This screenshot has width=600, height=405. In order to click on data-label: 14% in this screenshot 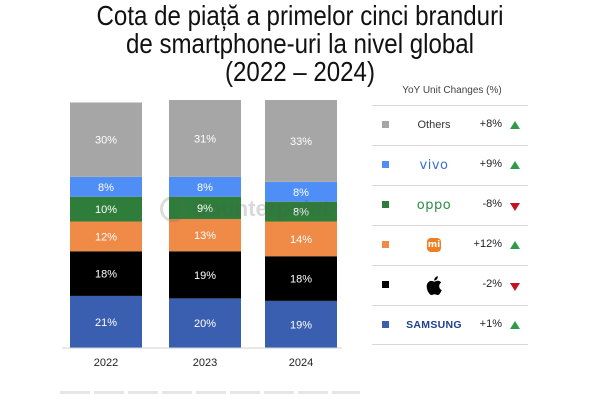, I will do `click(301, 240)`.